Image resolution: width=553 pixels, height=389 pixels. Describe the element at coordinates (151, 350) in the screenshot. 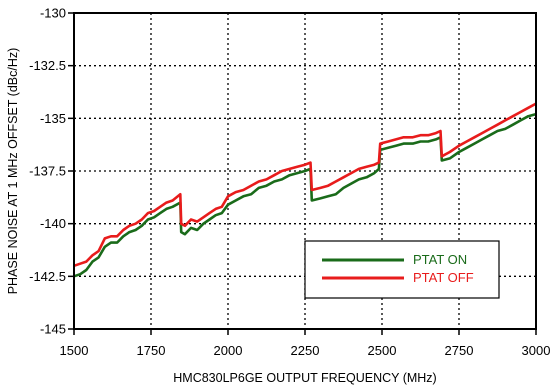

I see `x-tick-label: 1750` at that location.